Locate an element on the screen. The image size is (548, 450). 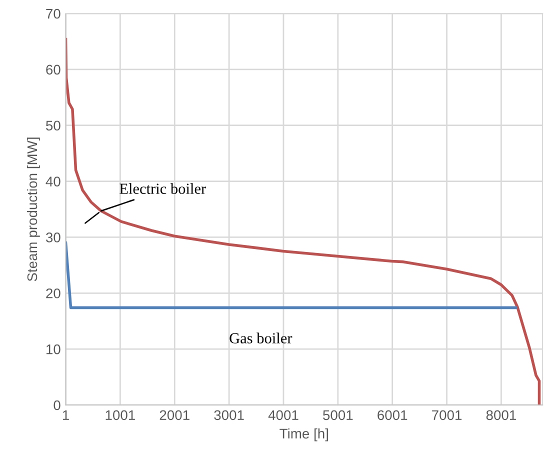
x-tick-label: 5001 is located at coordinates (338, 415).